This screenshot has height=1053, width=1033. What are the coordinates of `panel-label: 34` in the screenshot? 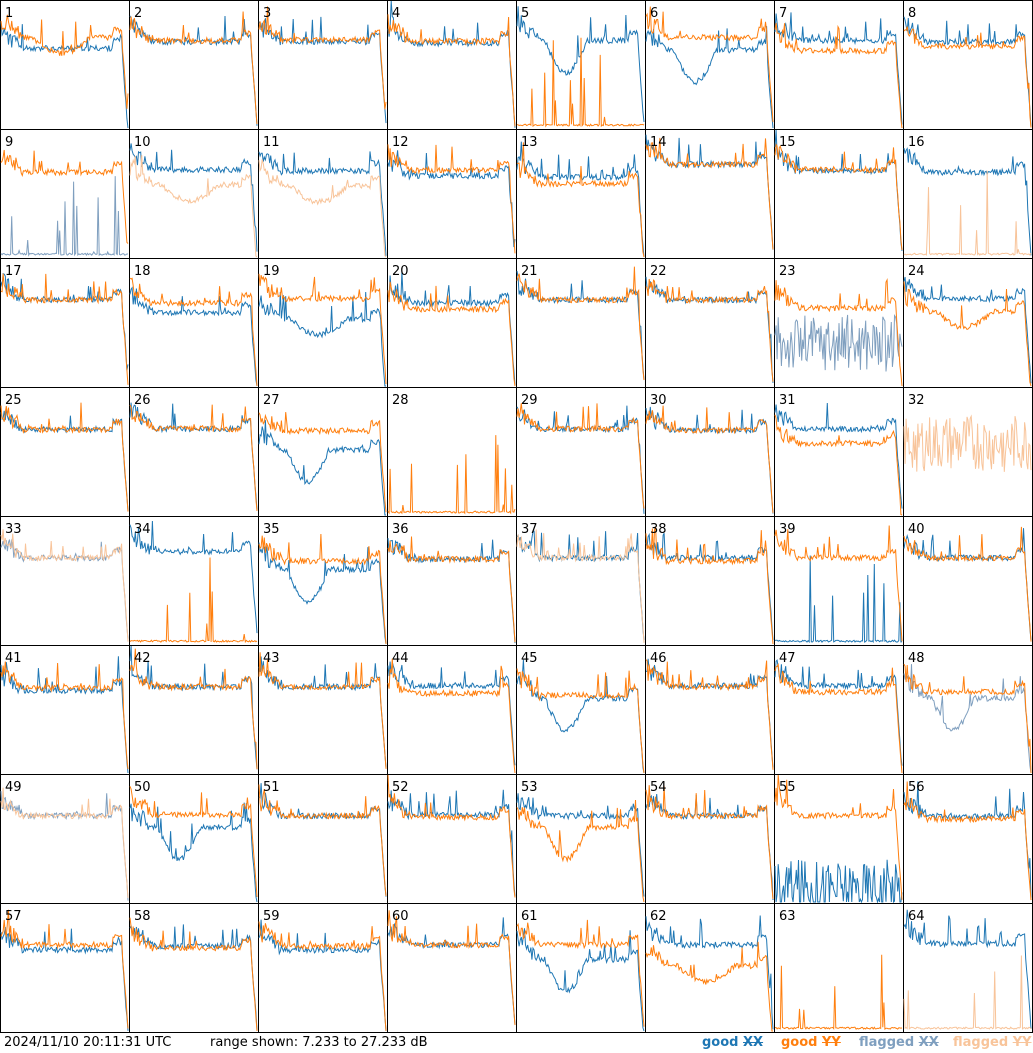 It's located at (142, 529).